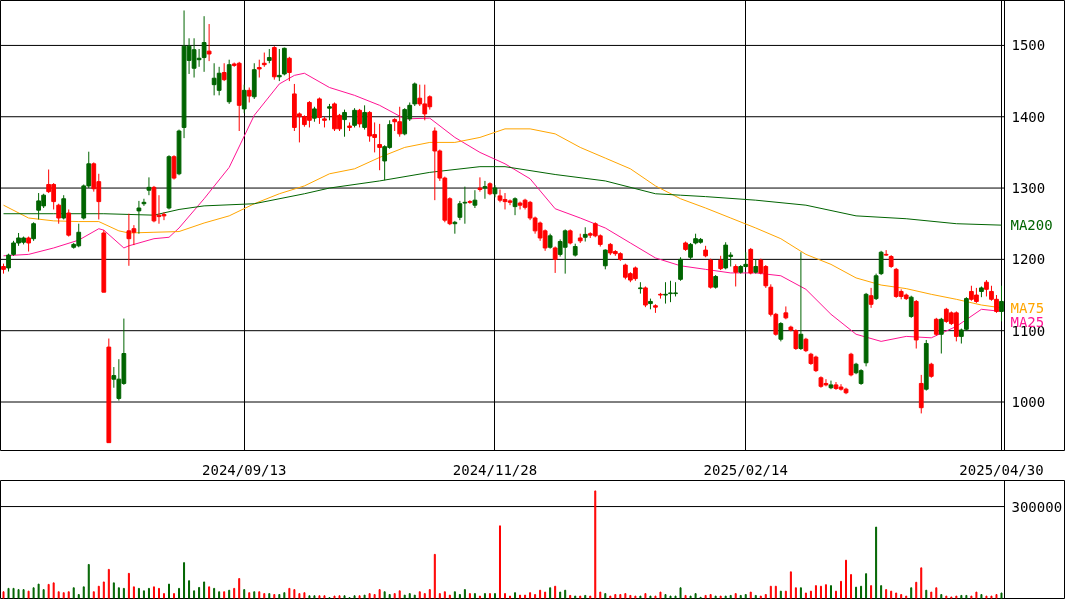  What do you see at coordinates (244, 469) in the screenshot?
I see `x-tick-label: 2024/09/13` at bounding box center [244, 469].